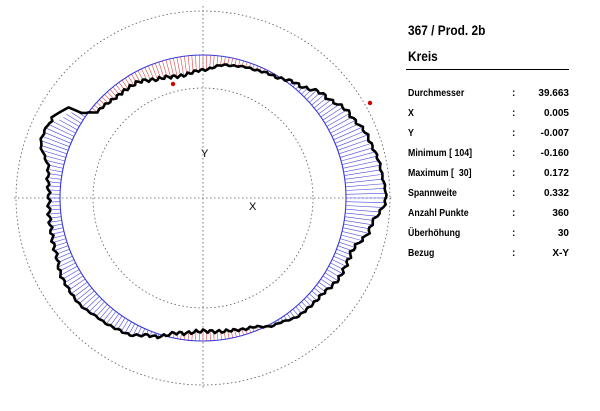 This screenshot has height=411, width=600. I want to click on result-value: 39.663, so click(553, 93).